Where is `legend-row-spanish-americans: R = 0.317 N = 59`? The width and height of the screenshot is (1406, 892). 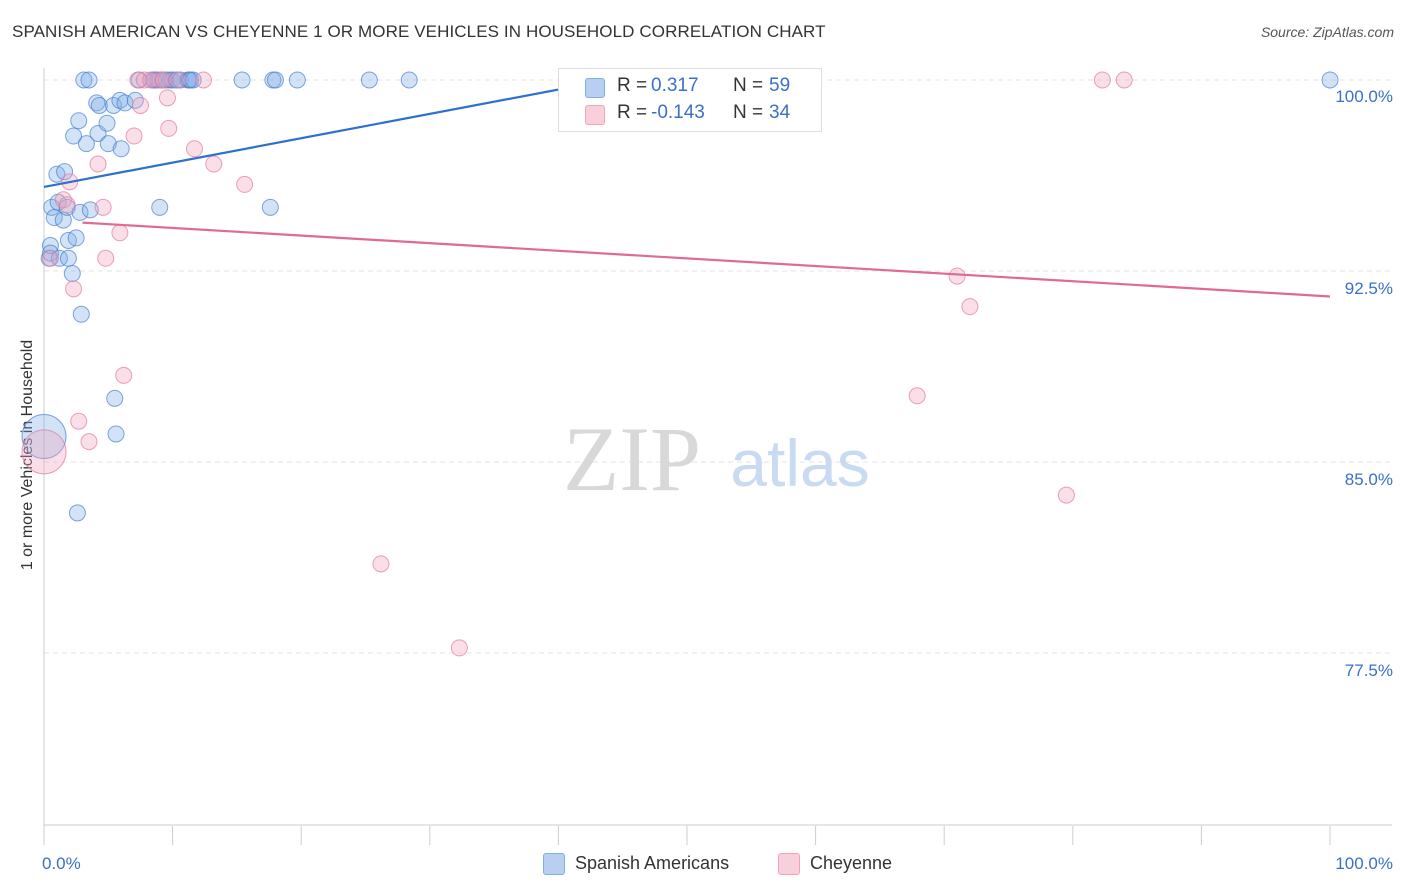
legend-row-spanish-americans: R = 0.317 N = 59 is located at coordinates (690, 87).